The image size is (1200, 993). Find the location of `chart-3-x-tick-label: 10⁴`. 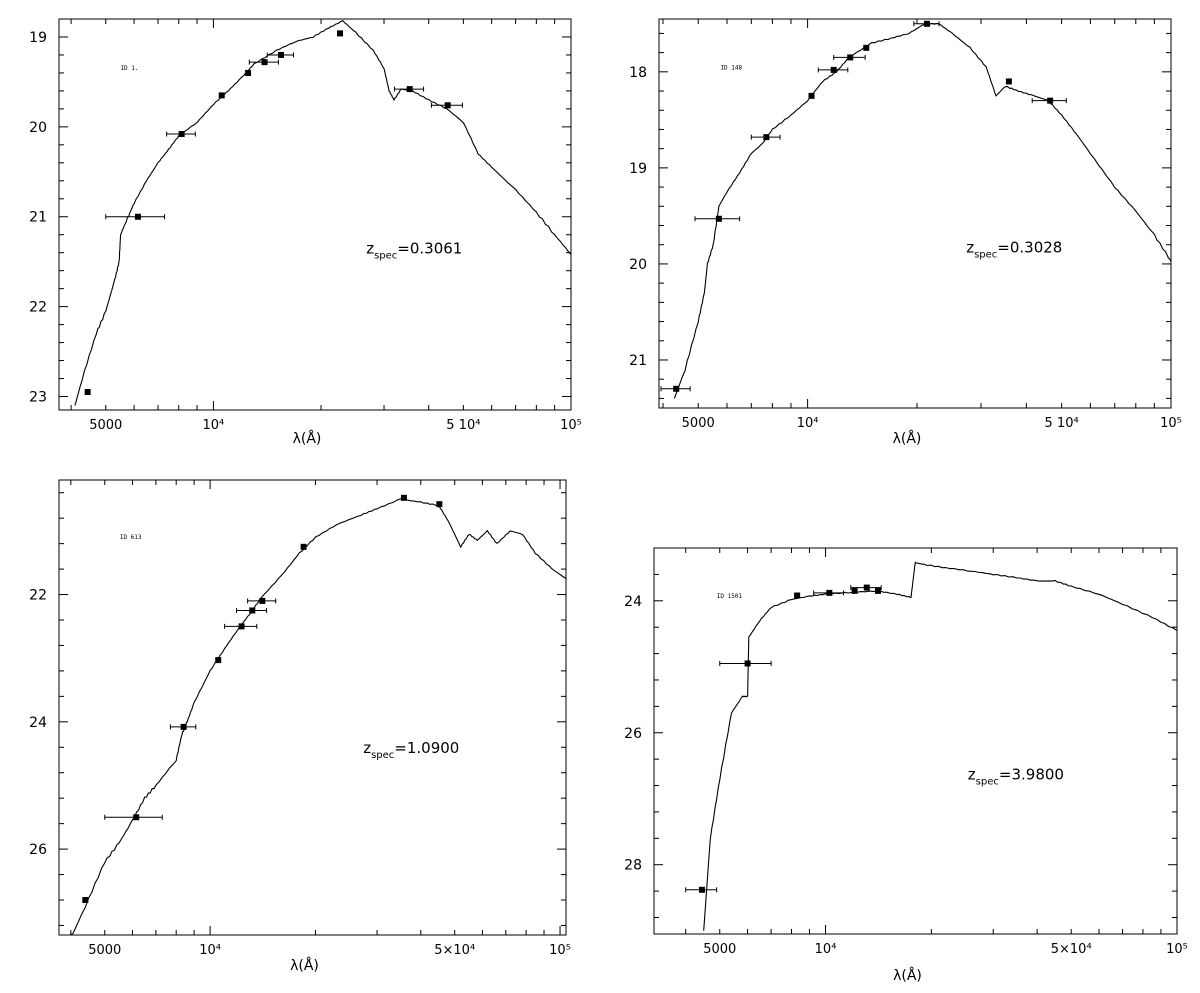

chart-3-x-tick-label: 10⁴ is located at coordinates (210, 950).